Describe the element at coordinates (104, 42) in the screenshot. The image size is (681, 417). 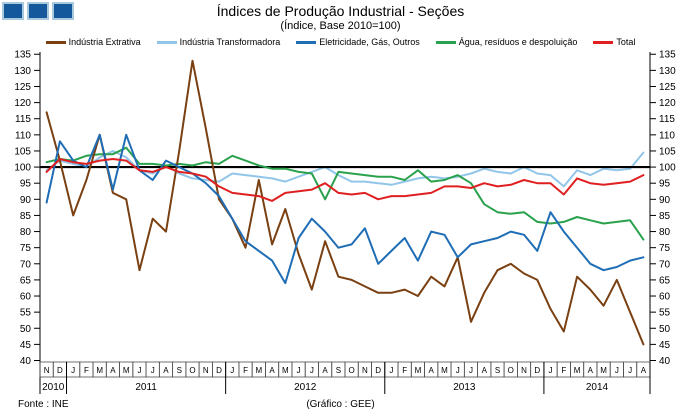
I see `legend-label: Indústria Extrativa` at that location.